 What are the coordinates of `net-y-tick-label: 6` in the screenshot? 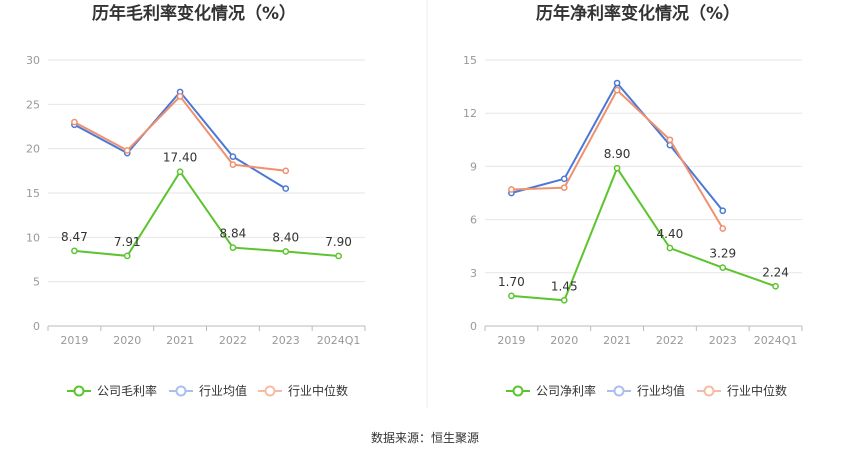 It's located at (473, 220).